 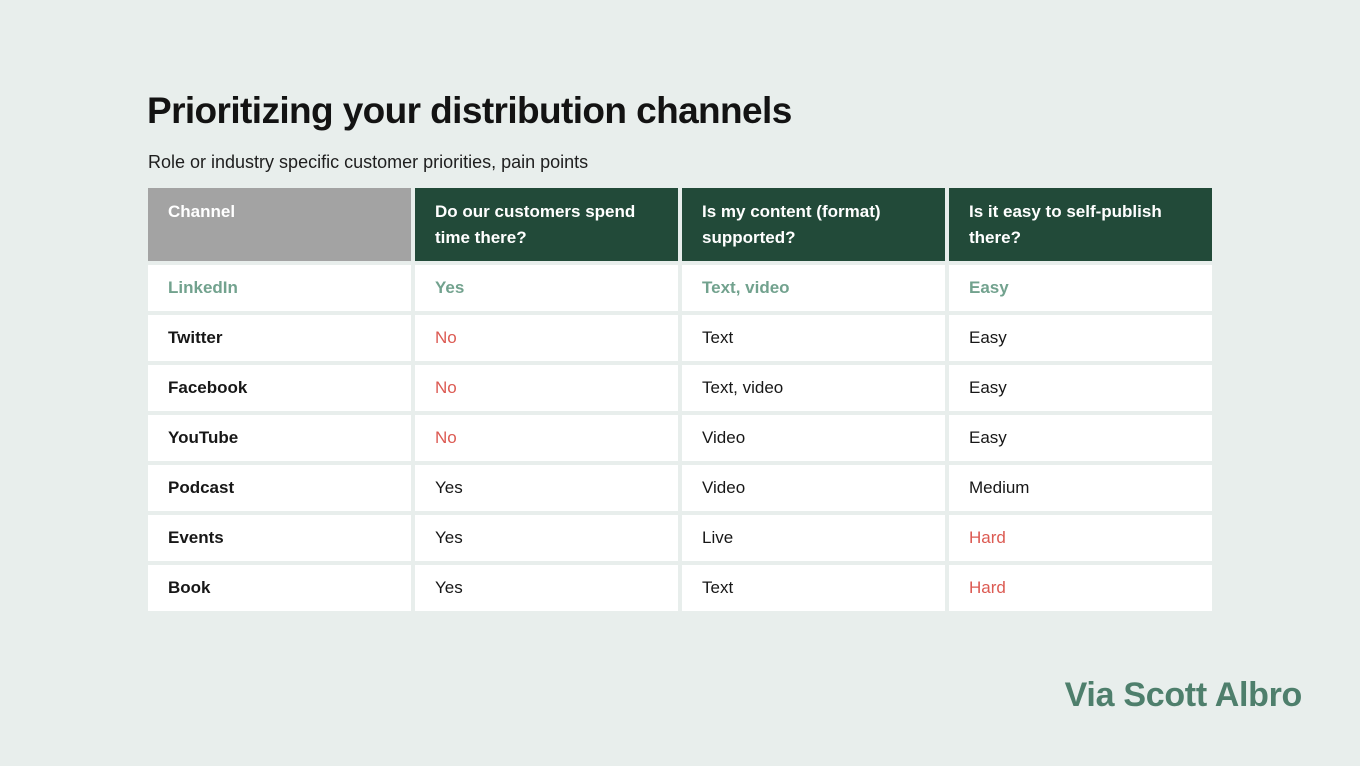 What do you see at coordinates (469, 110) in the screenshot?
I see `page-title: Prioritizing your distribution channels` at bounding box center [469, 110].